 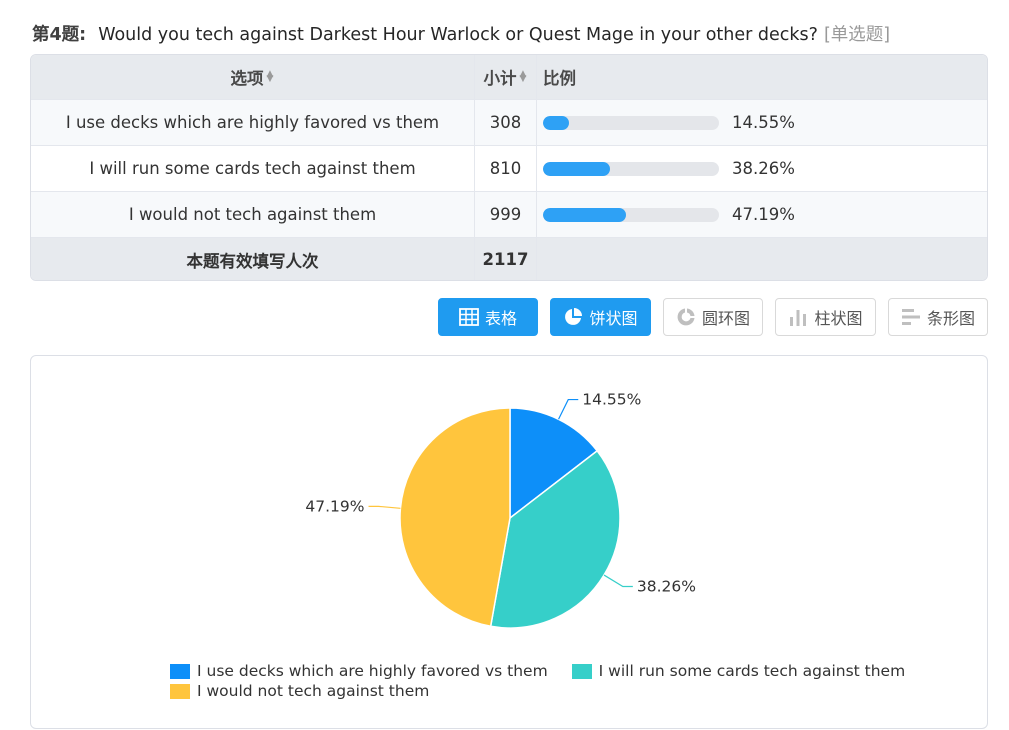 I want to click on percent-label: 14.55%, so click(x=763, y=122).